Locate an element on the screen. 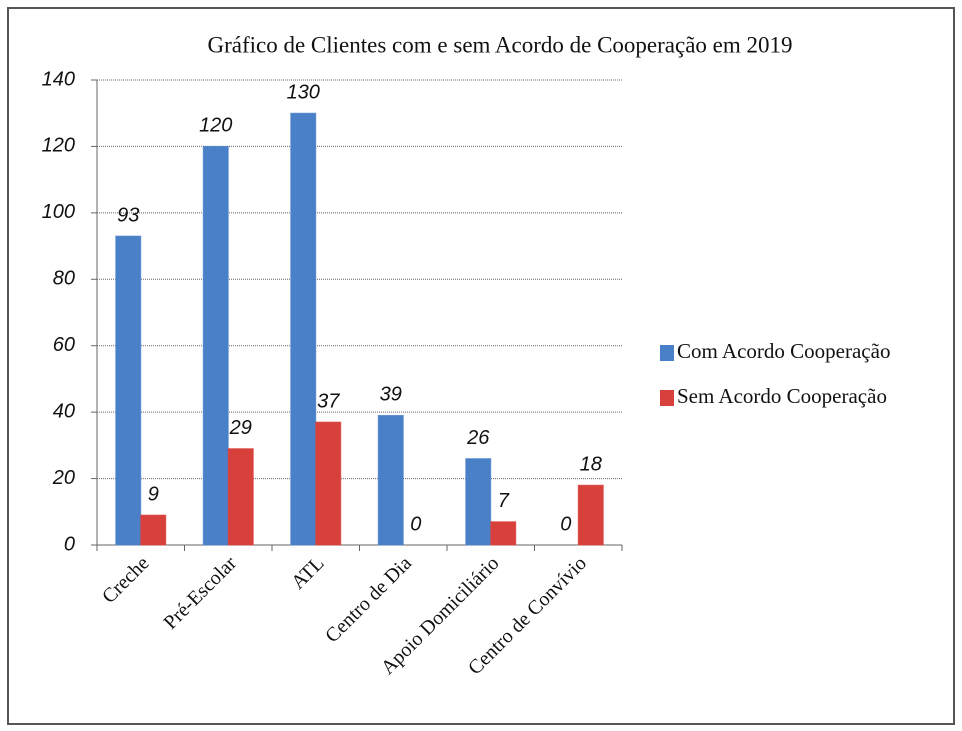 This screenshot has width=962, height=731. data-label: 9 is located at coordinates (153, 494).